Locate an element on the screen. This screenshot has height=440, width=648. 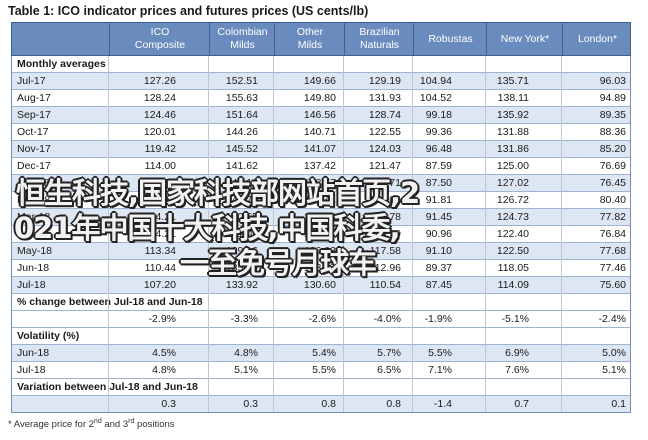
table-cell: 96.48 is located at coordinates (438, 149).